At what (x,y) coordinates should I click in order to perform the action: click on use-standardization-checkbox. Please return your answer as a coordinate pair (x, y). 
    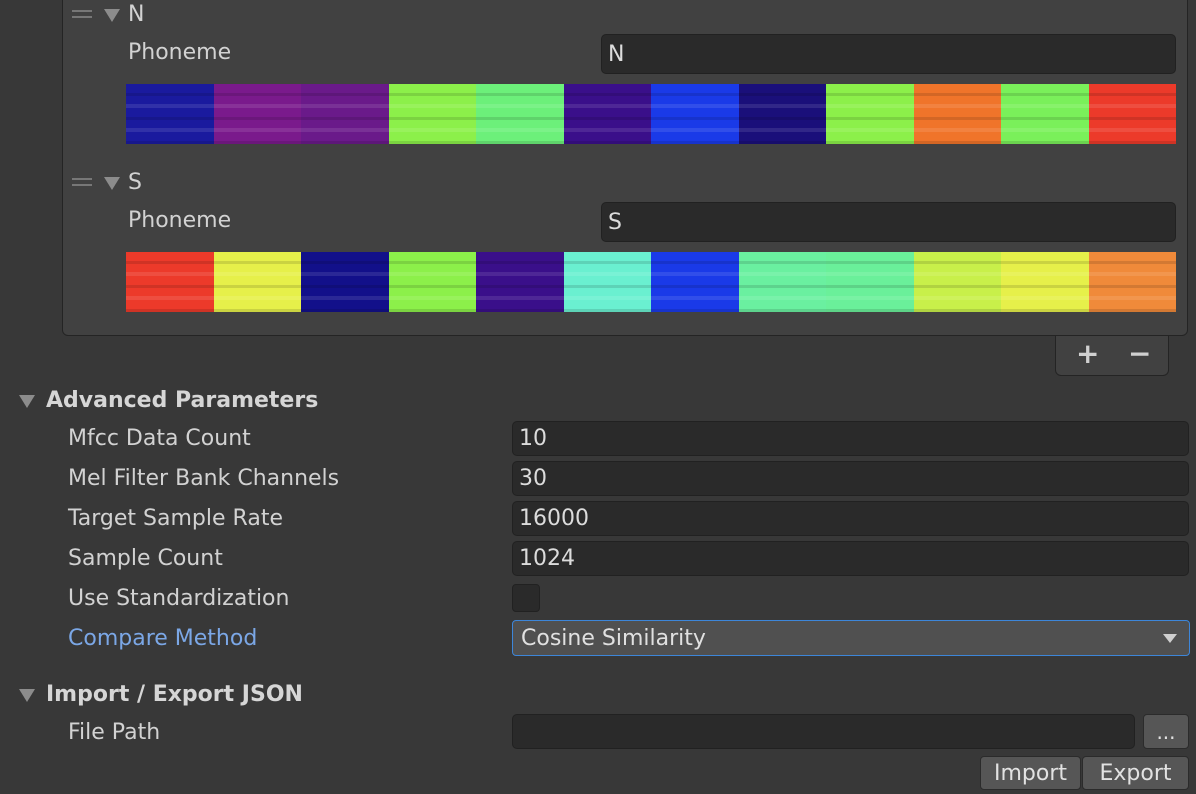
    Looking at the image, I should click on (526, 598).